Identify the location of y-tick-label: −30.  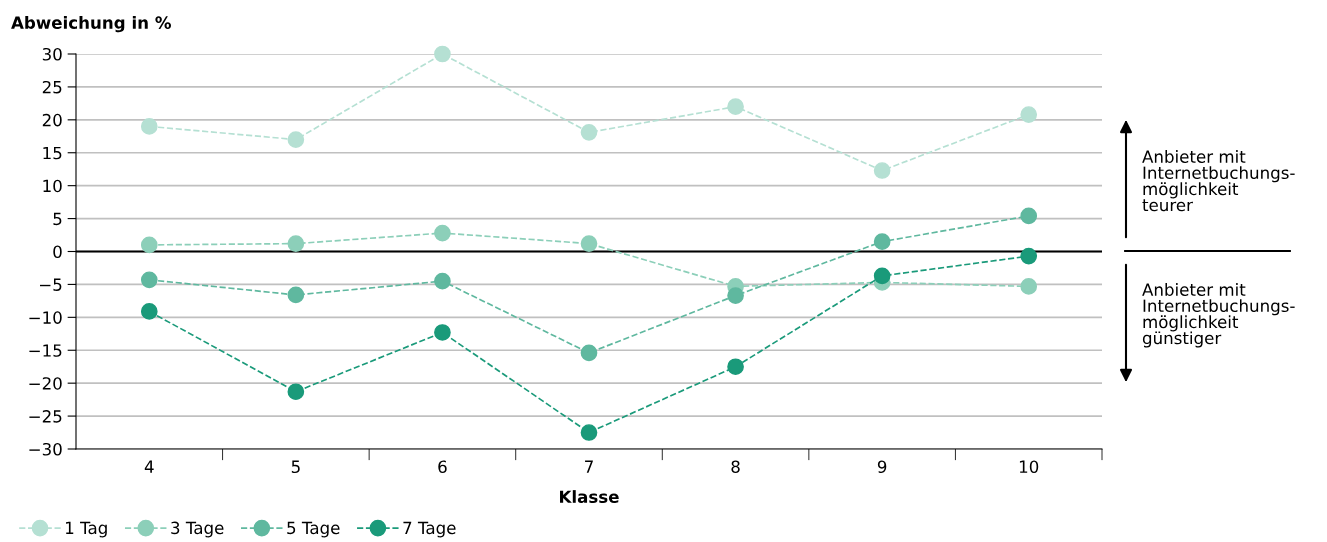
(45, 449).